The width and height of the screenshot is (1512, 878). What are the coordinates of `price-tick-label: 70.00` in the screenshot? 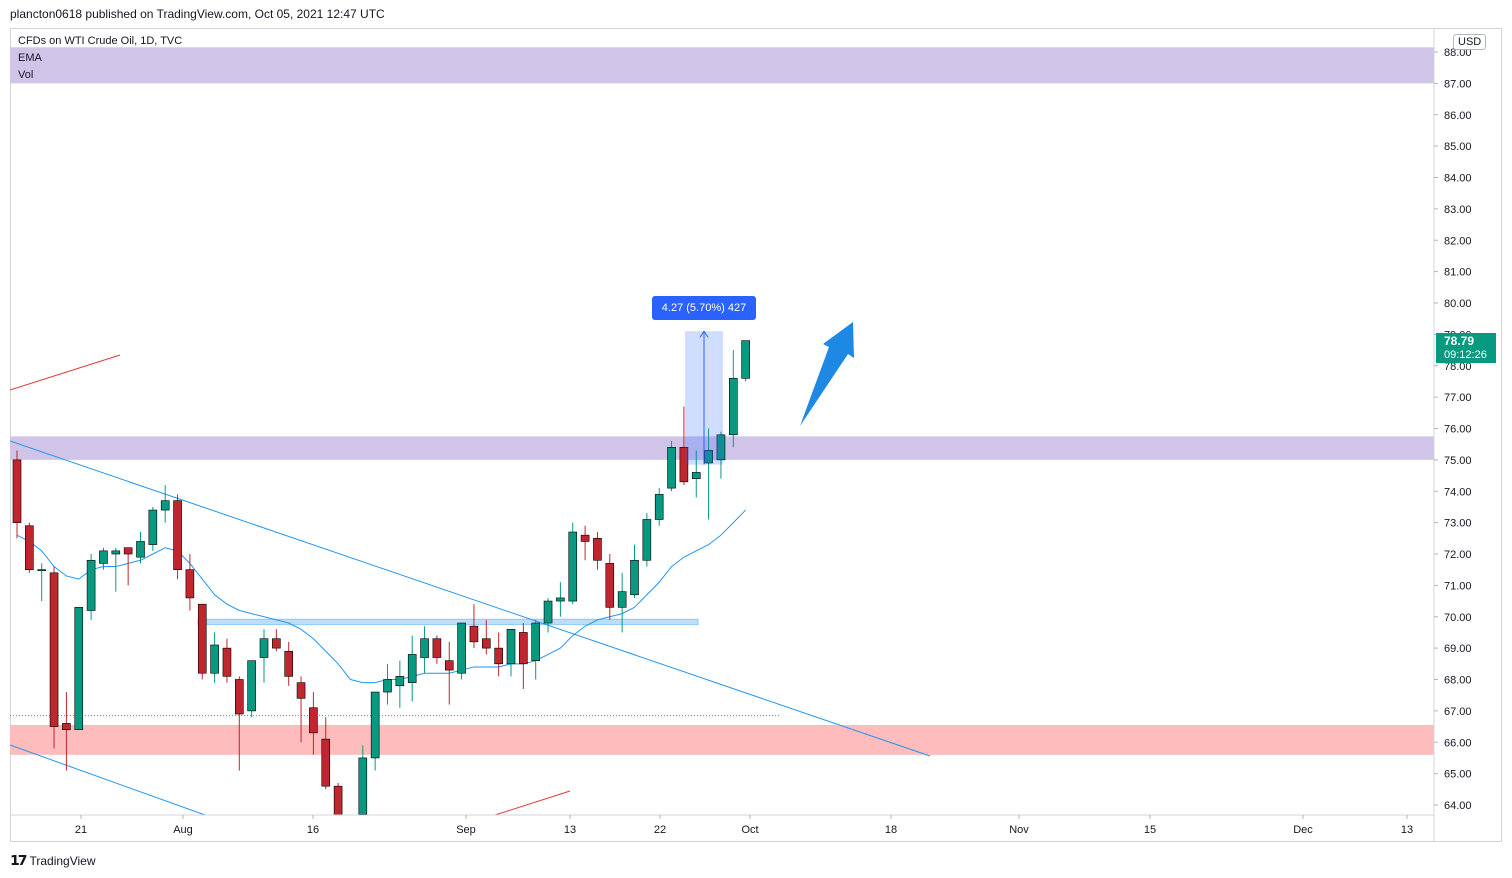 It's located at (1458, 618).